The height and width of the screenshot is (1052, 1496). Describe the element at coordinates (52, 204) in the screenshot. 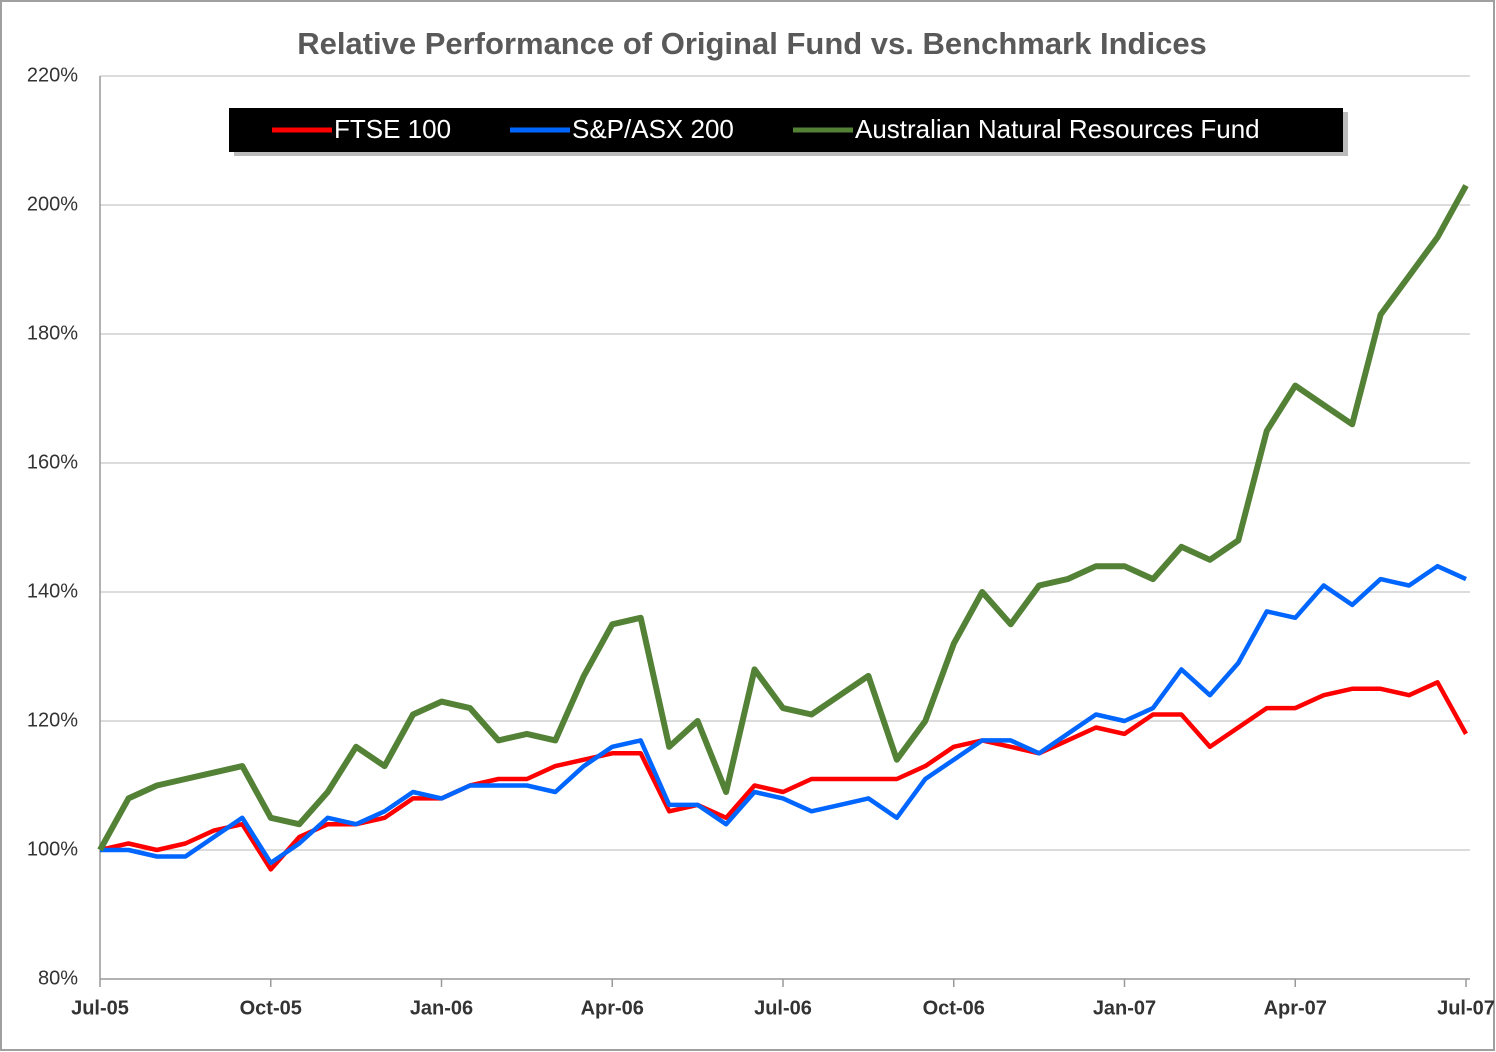

I see `y-tick-label: 200%` at that location.